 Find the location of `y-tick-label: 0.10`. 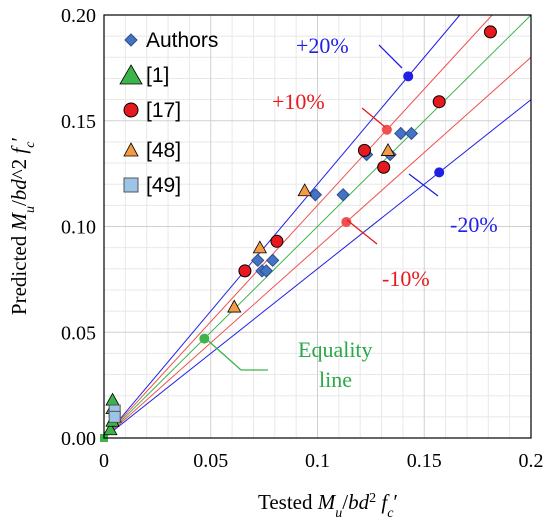

y-tick-label: 0.10 is located at coordinates (78, 228).